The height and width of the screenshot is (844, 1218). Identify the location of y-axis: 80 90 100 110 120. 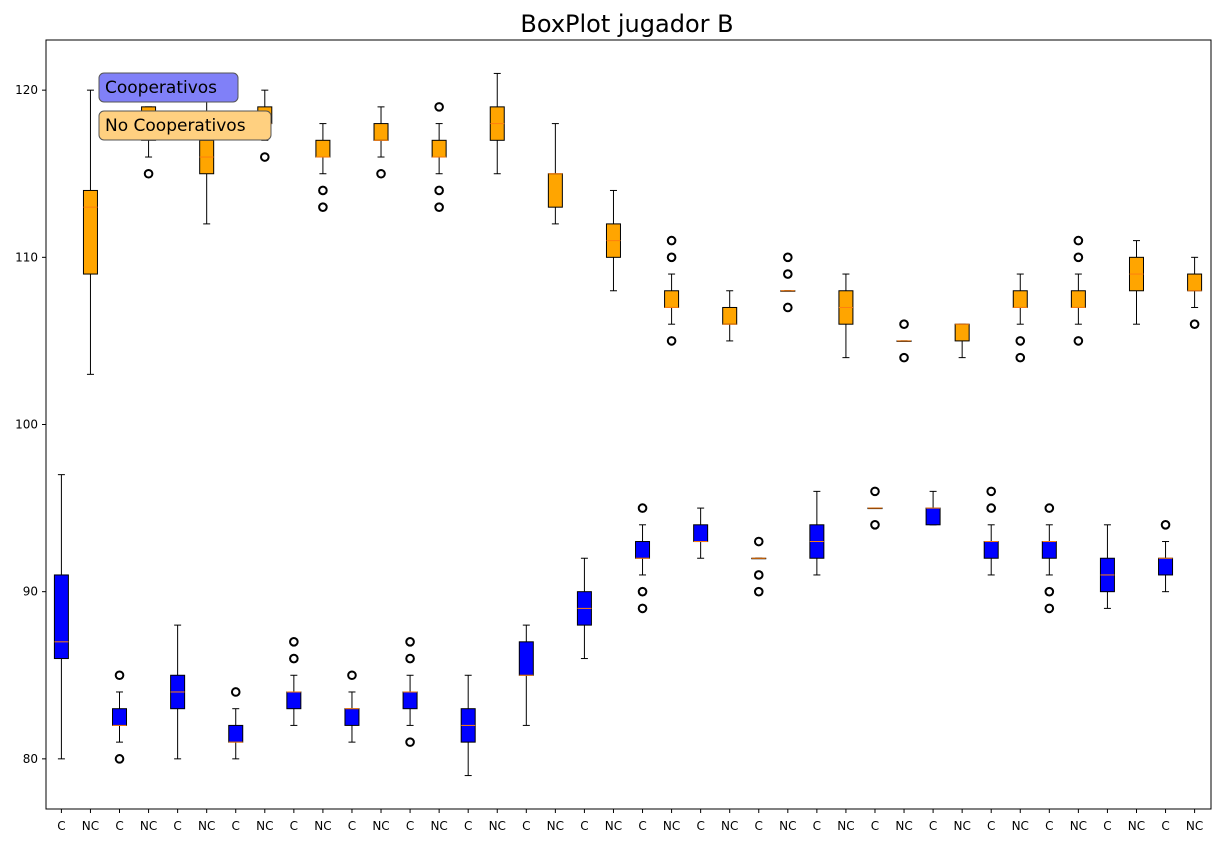
(30, 424).